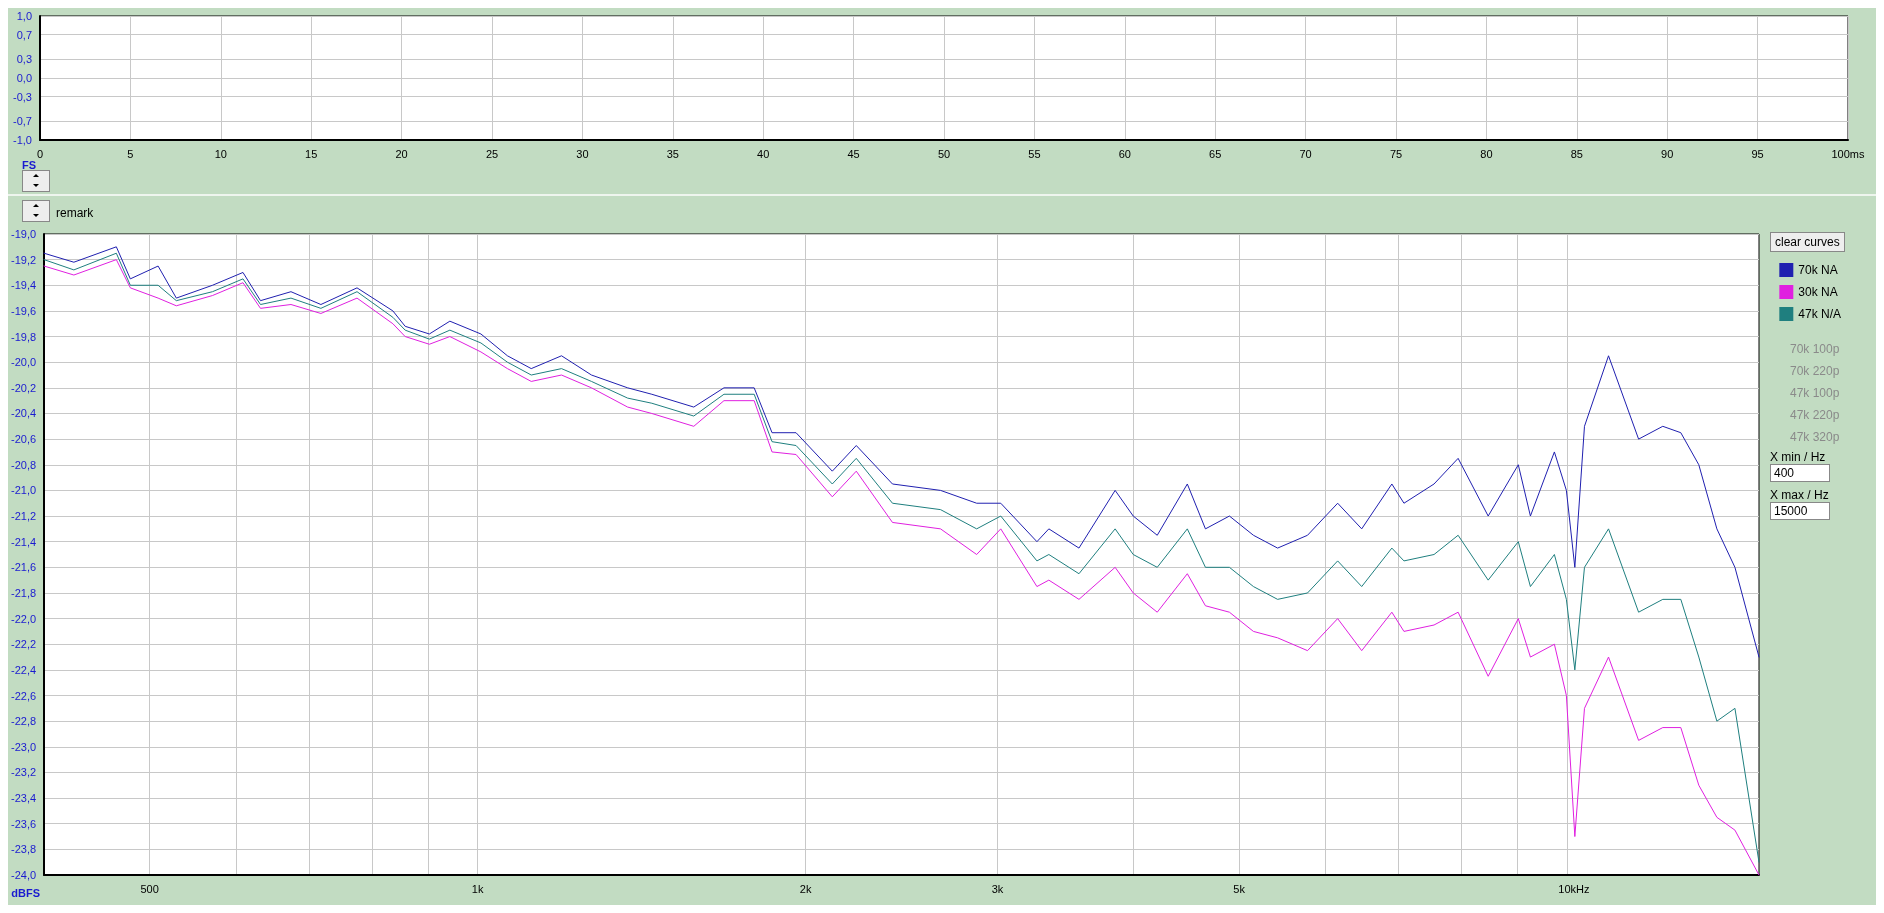 The height and width of the screenshot is (913, 1884). Describe the element at coordinates (23, 541) in the screenshot. I see `y-tick-label: -21,4` at that location.